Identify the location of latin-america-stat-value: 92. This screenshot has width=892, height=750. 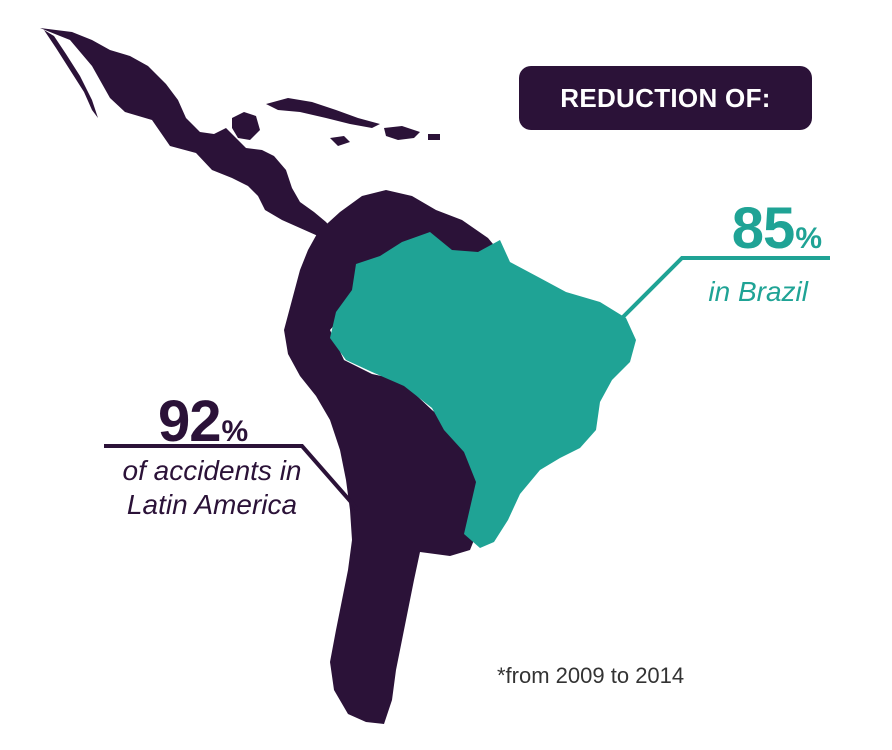
(190, 421).